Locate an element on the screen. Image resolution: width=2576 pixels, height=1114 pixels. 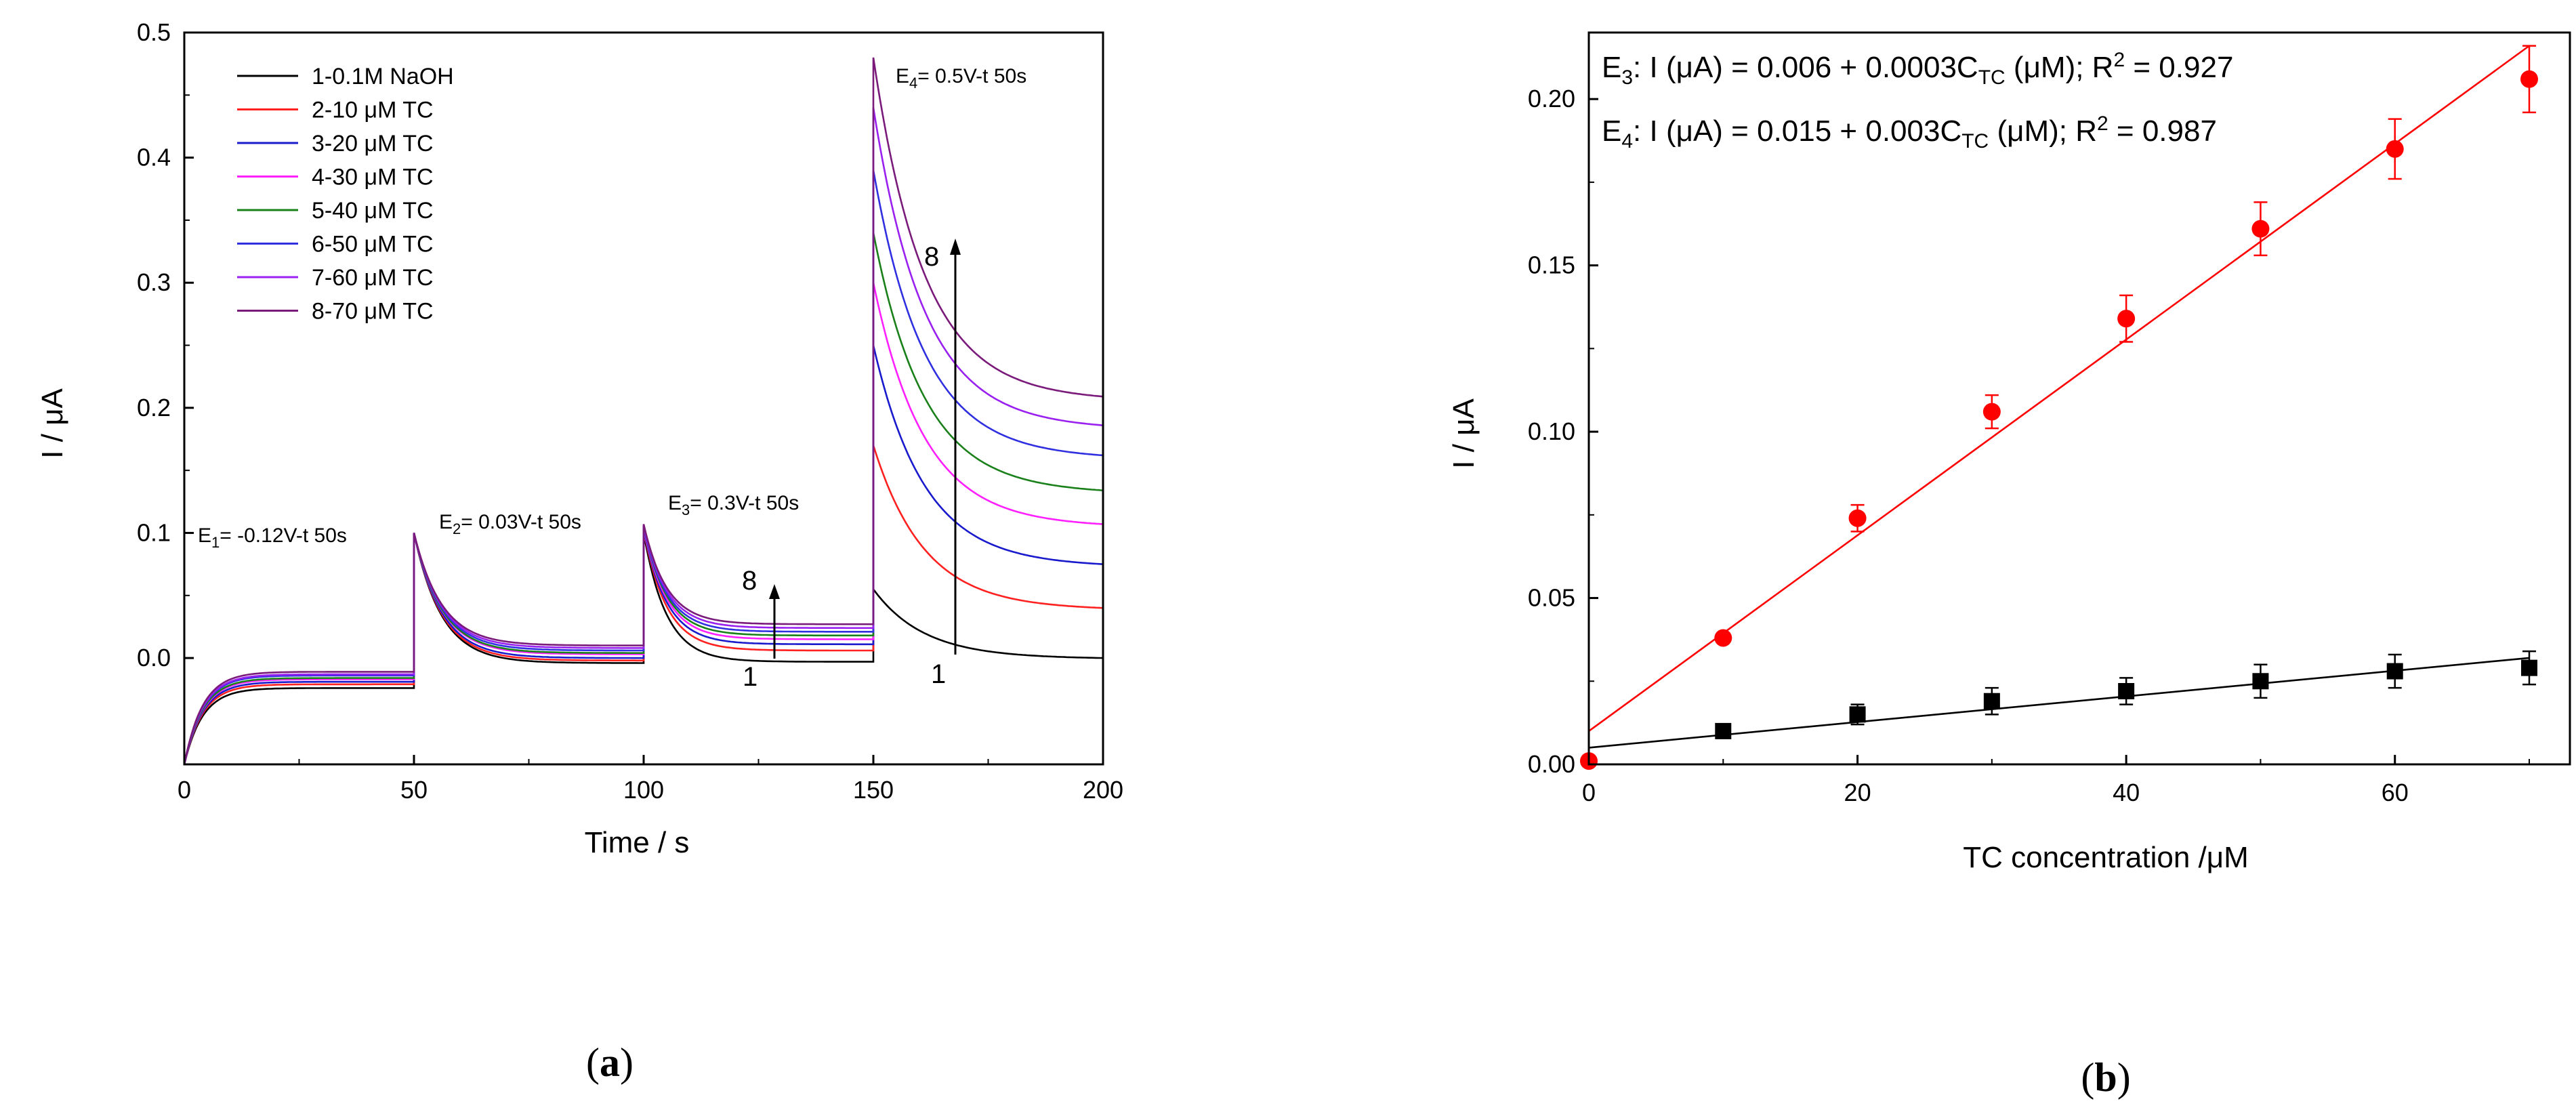
equation-e4-left: : I (μA) = 0.015 + 0.003C is located at coordinates (1797, 131).